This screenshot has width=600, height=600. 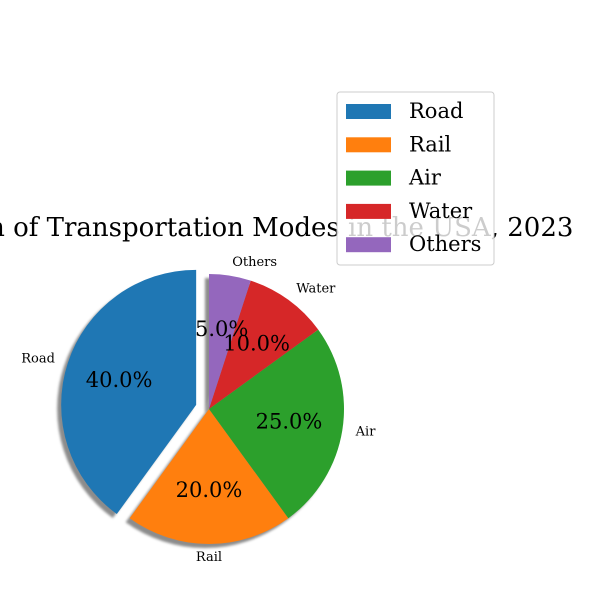 What do you see at coordinates (289, 422) in the screenshot?
I see `percent-label-air: 25.0%` at bounding box center [289, 422].